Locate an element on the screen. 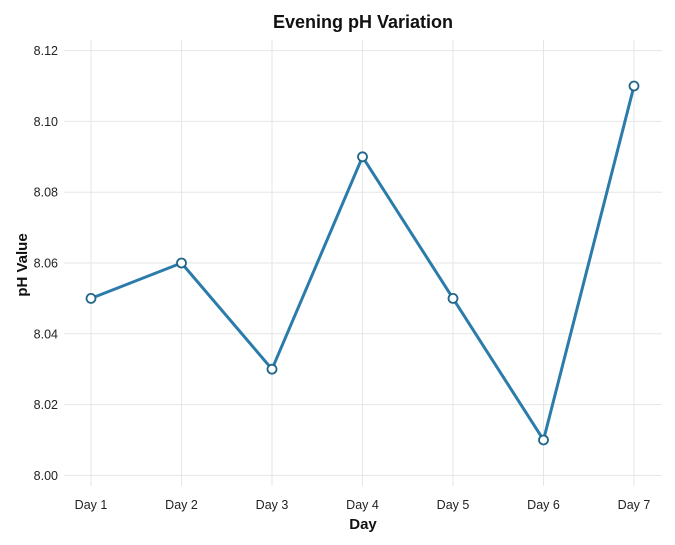  y-tick-label: 8.00 is located at coordinates (46, 476).